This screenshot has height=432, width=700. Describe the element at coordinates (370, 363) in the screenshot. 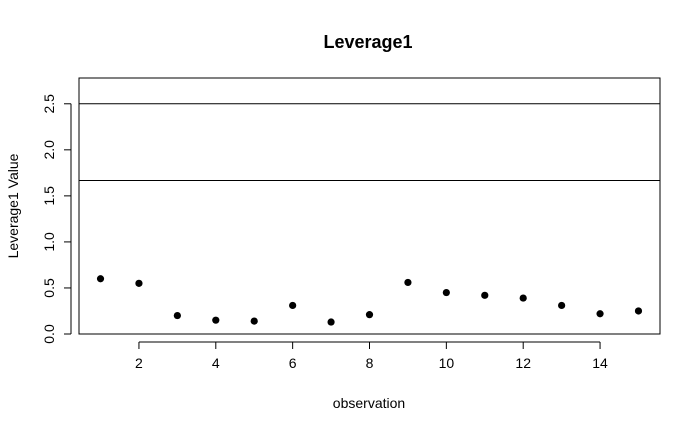

I see `x-tick-label: 8` at that location.